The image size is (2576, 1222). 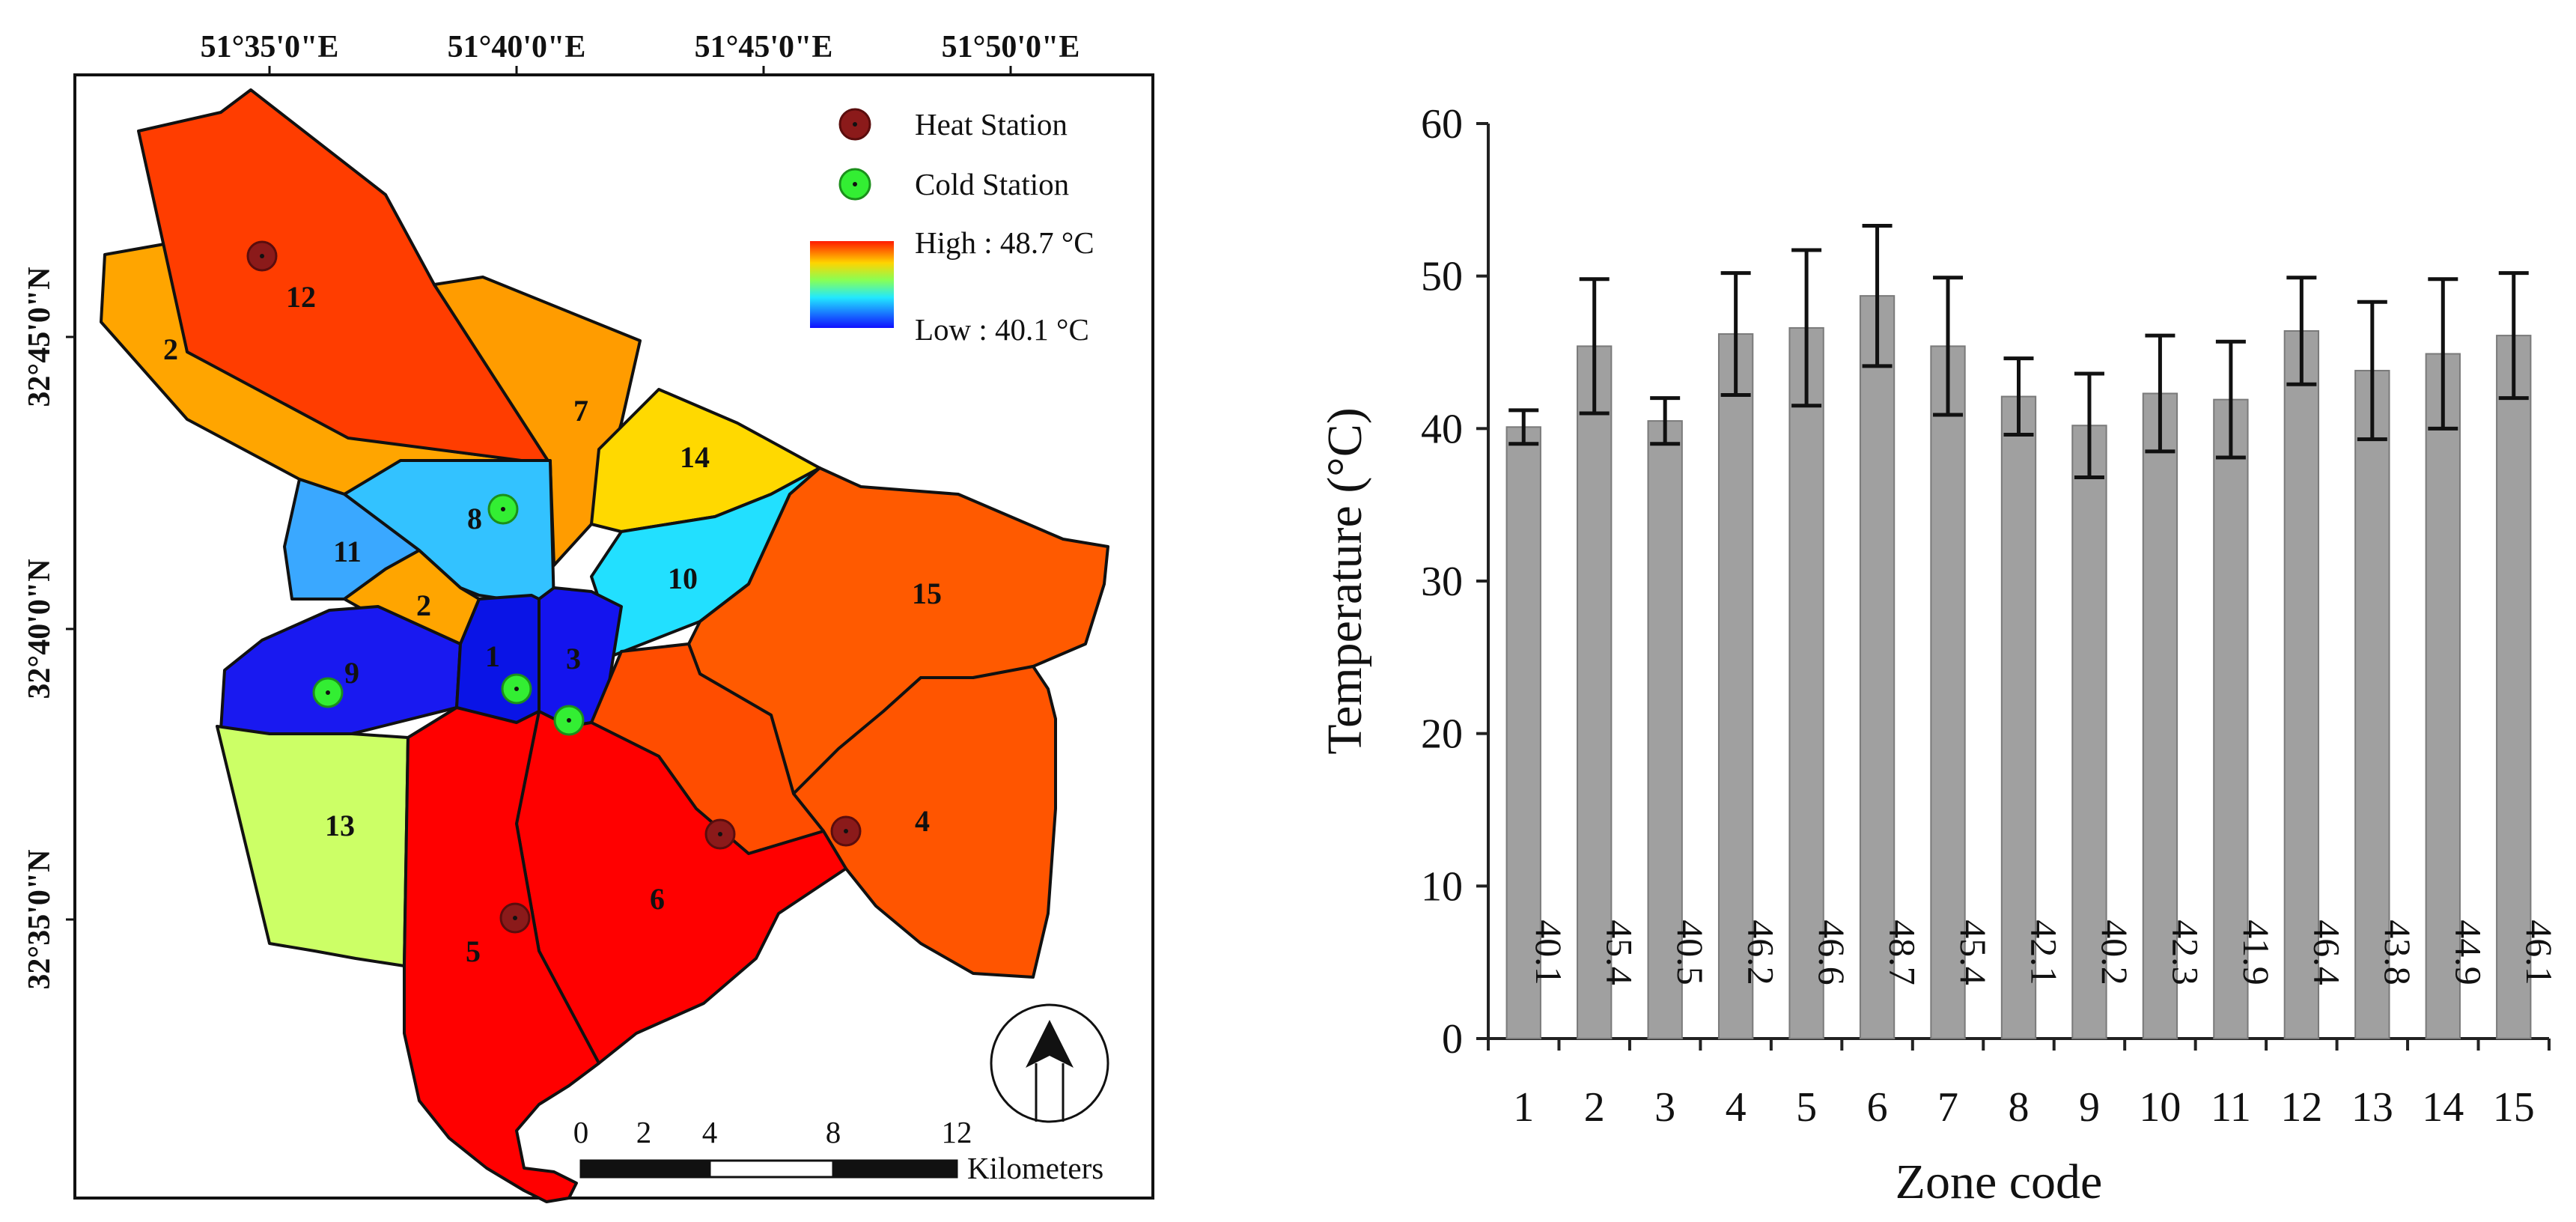 What do you see at coordinates (2115, 952) in the screenshot?
I see `value-label-zone-9: 40.2` at bounding box center [2115, 952].